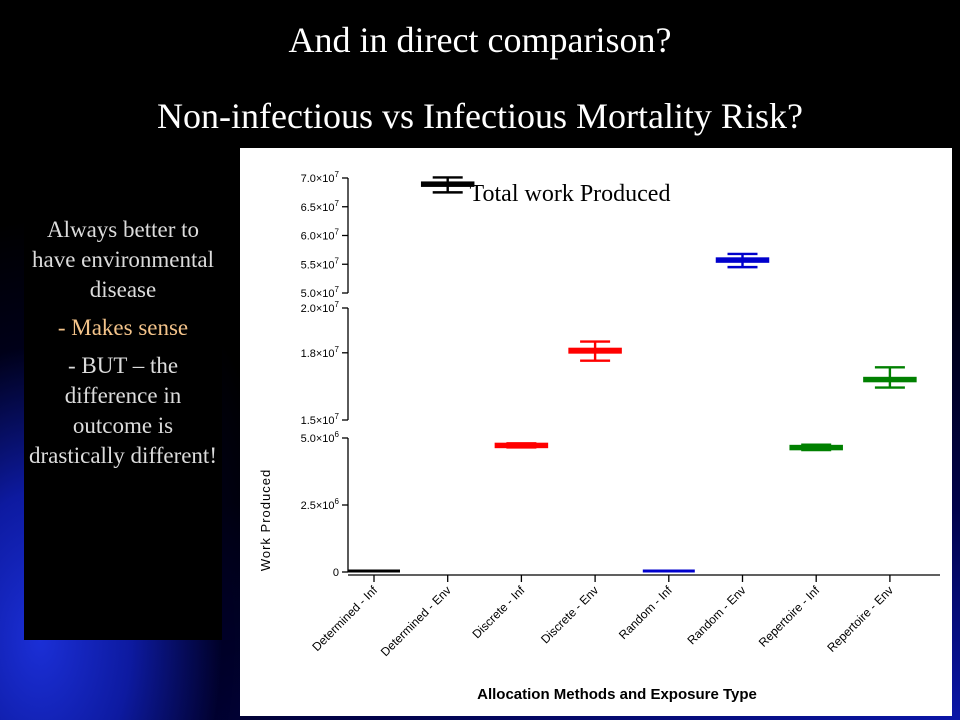 This screenshot has height=720, width=960. I want to click on y-tick-label: 2.0×10⁷, so click(320, 307).